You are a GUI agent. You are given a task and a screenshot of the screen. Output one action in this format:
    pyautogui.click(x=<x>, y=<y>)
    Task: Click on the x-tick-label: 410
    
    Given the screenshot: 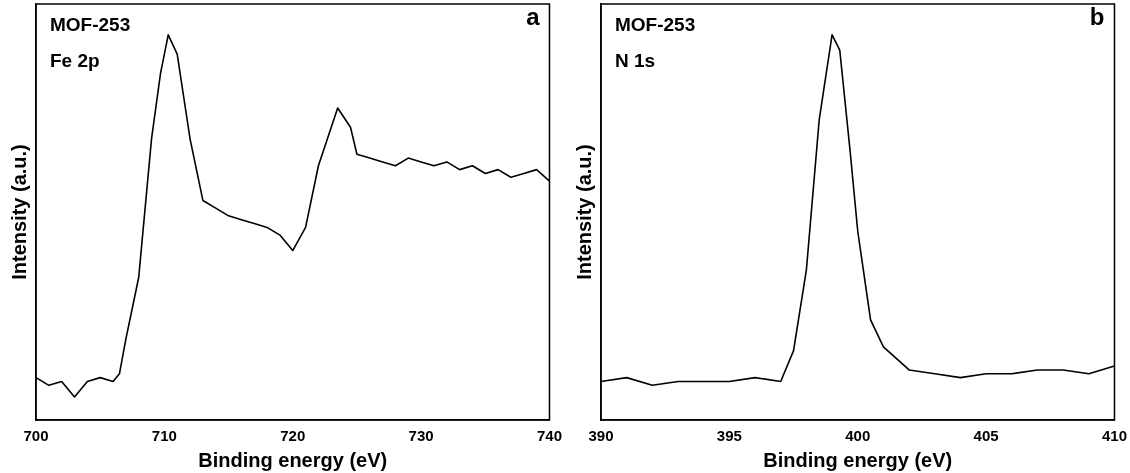 What is the action you would take?
    pyautogui.click(x=1114, y=436)
    